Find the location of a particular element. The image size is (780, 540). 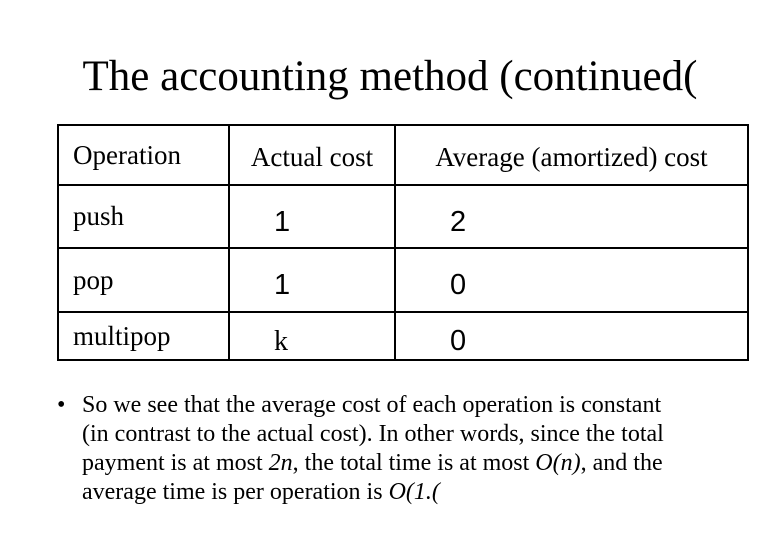

header-operation: Operation is located at coordinates (143, 155).